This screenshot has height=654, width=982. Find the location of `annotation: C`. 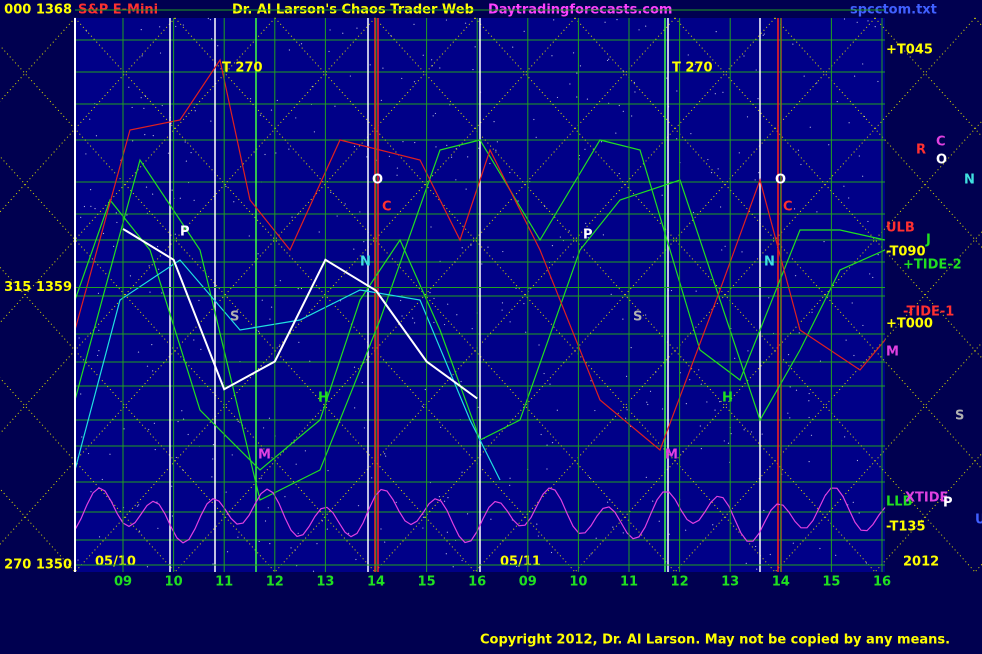

annotation: C is located at coordinates (387, 207).